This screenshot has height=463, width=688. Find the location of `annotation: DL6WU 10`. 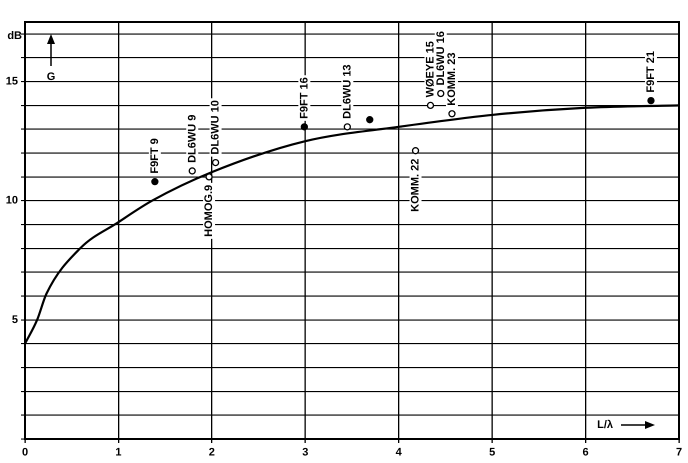

annotation: DL6WU 10 is located at coordinates (216, 127).